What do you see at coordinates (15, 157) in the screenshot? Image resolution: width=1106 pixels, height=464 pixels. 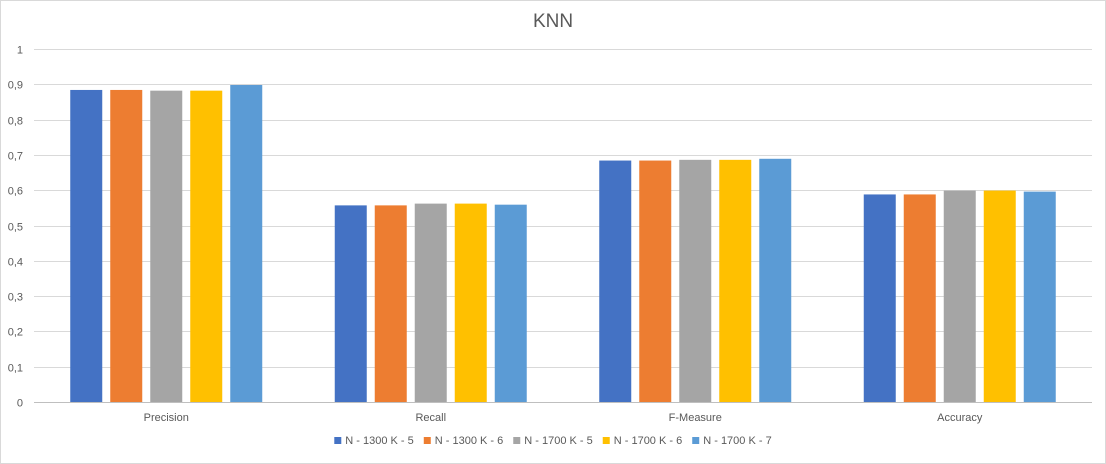 I see `y-tick-label: 0,7` at bounding box center [15, 157].